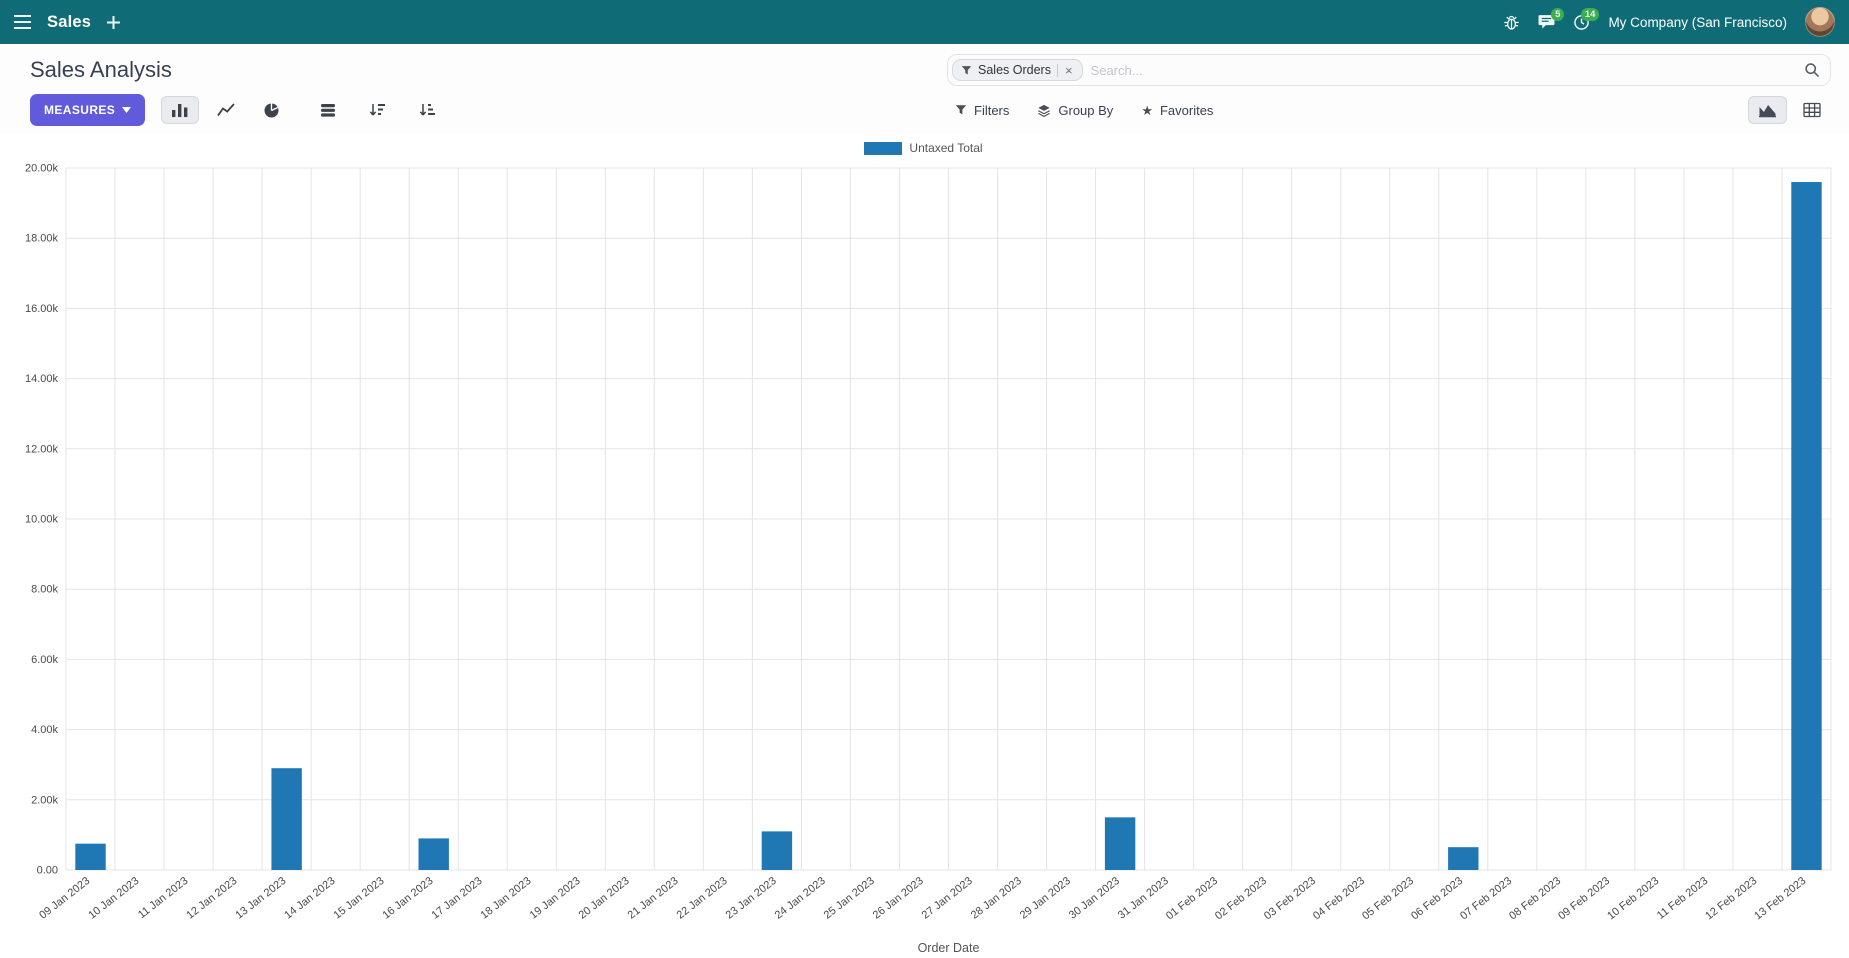  I want to click on apps-menu-icon, so click(22, 22).